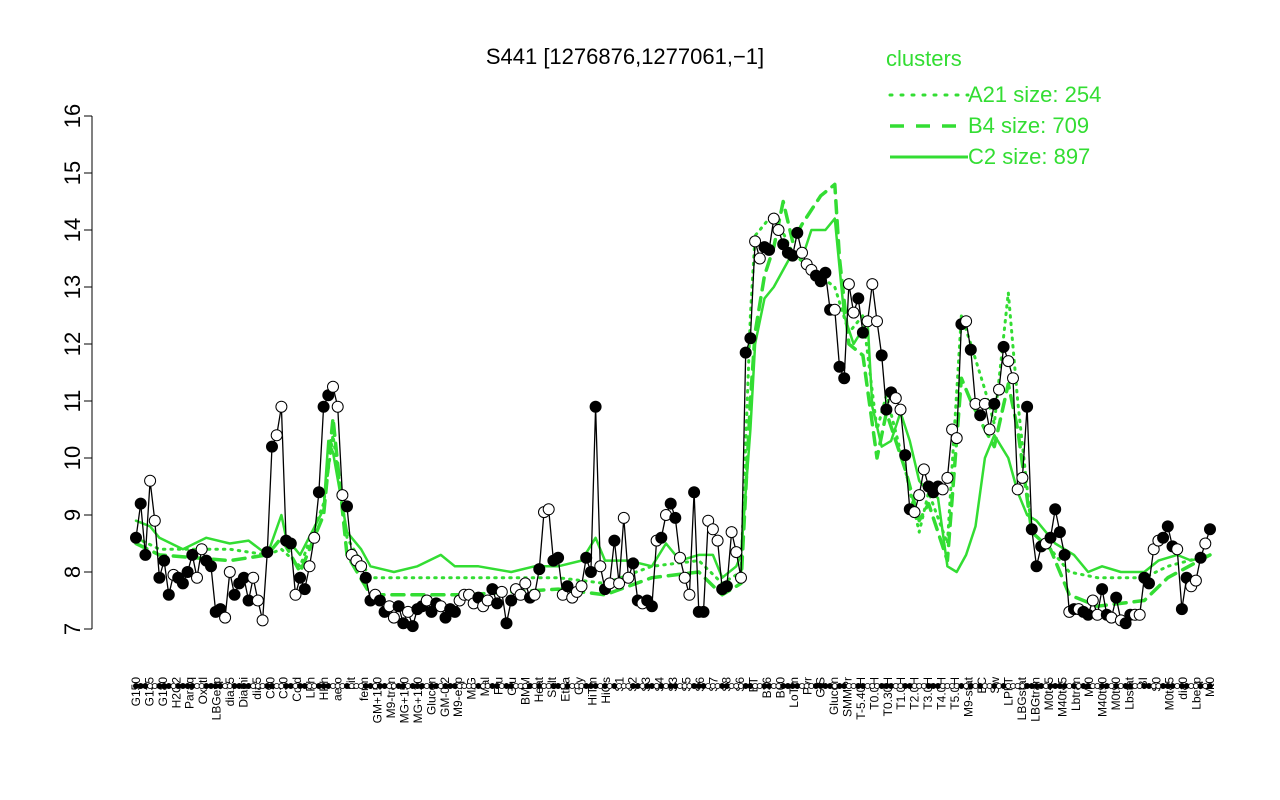  I want to click on x-tick-label: T5.0H, so click(955, 693).